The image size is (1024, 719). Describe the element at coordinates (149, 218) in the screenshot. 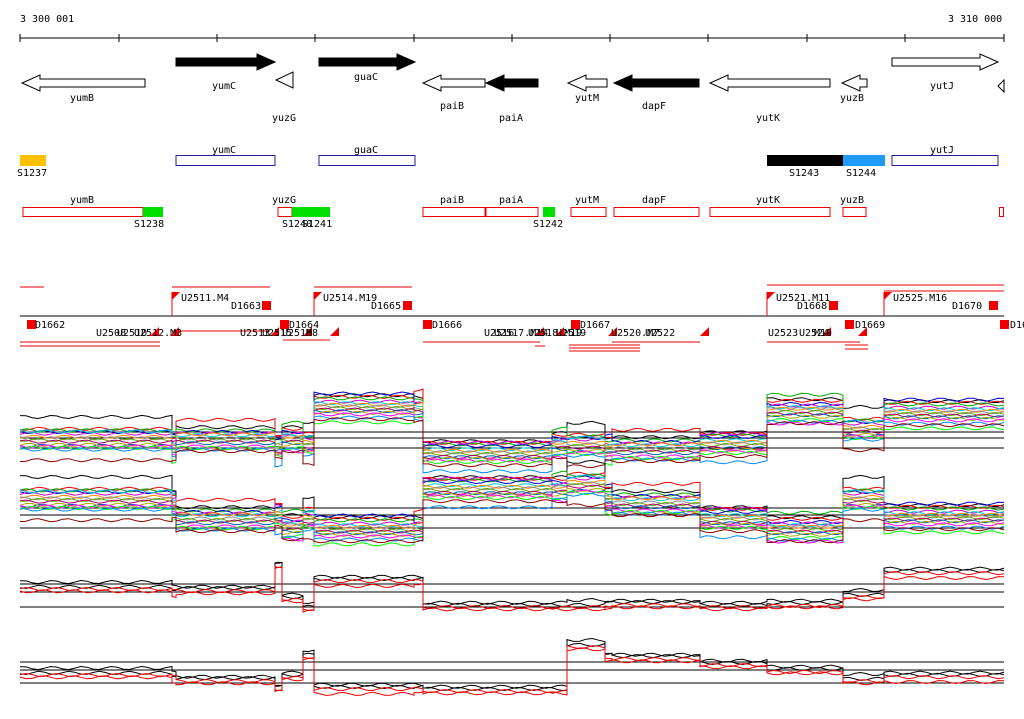

I see `segment-S1238: S1238` at that location.